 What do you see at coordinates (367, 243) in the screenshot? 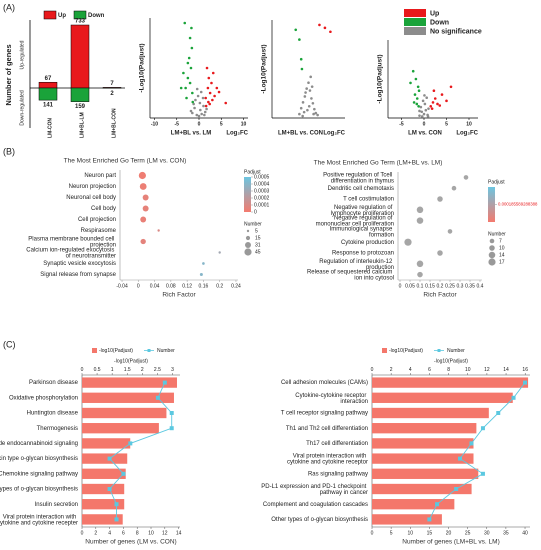
I see `y-tick-label: Cytokine production` at bounding box center [367, 243].